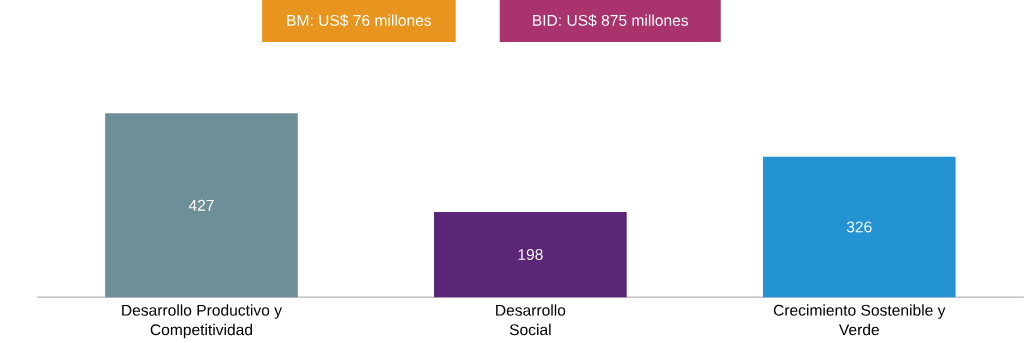 The height and width of the screenshot is (343, 1024). What do you see at coordinates (202, 321) in the screenshot?
I see `x-tick-label: Desarrollo Productivo y Competitividad` at bounding box center [202, 321].